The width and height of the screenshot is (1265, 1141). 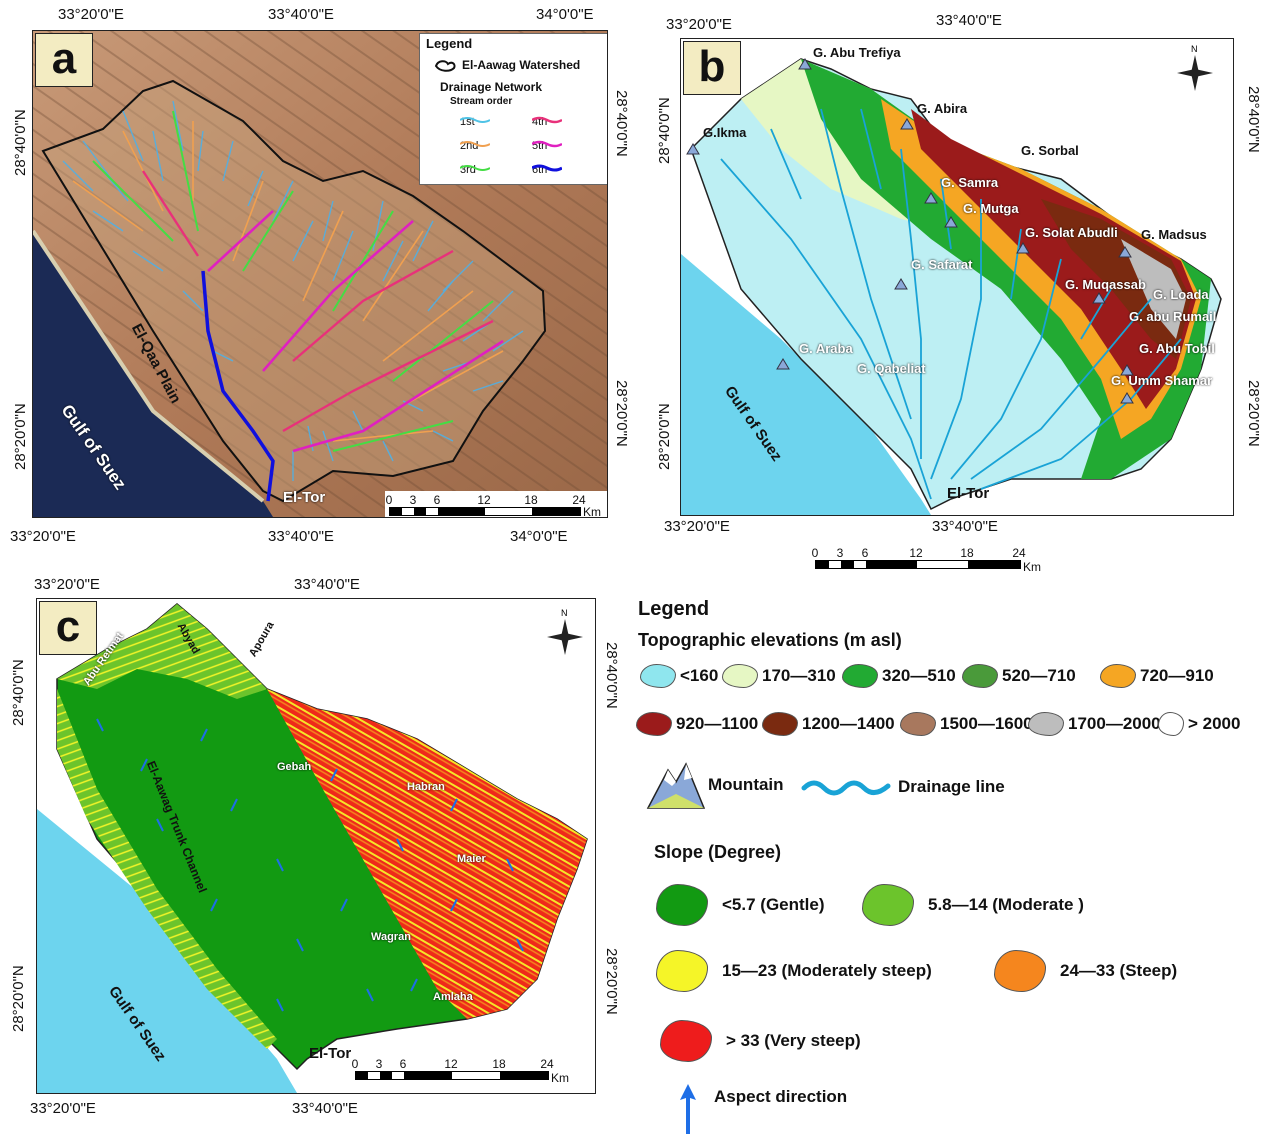 I want to click on slope-item-1: 5.8—14 (Moderate ), so click(x=973, y=905).